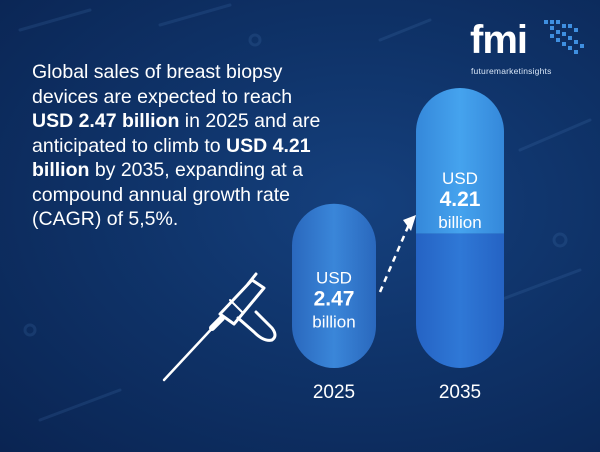 This screenshot has width=600, height=452. I want to click on logo-tagline: futuremarketinsights, so click(511, 71).